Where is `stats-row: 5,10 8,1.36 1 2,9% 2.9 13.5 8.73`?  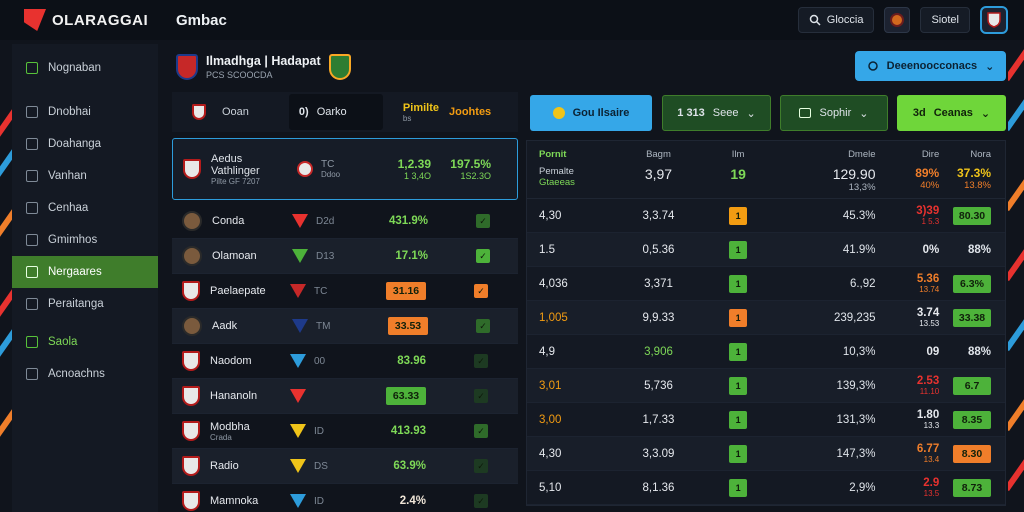
stats-row: 5,10 8,1.36 1 2,9% 2.9 13.5 8.73 is located at coordinates (766, 488).